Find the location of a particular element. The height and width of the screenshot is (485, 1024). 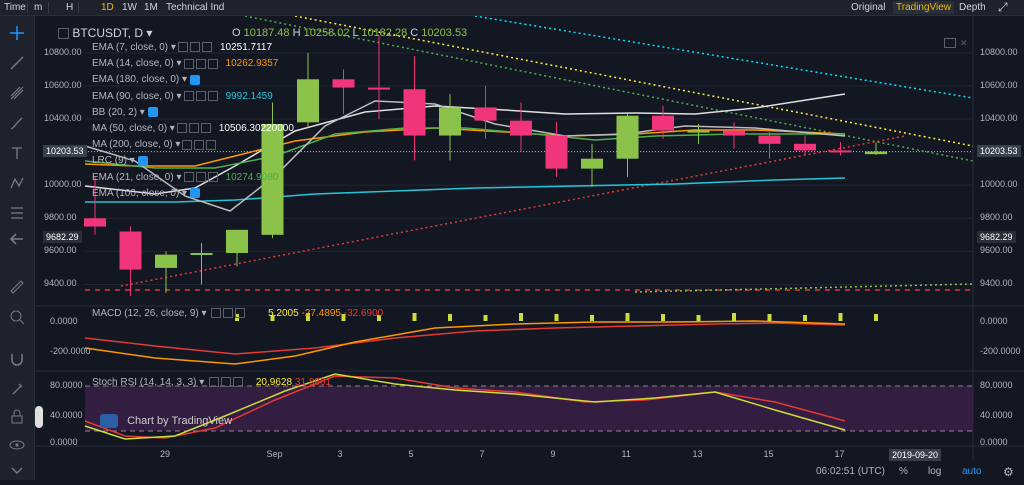

crosshair-icon is located at coordinates (17, 33).